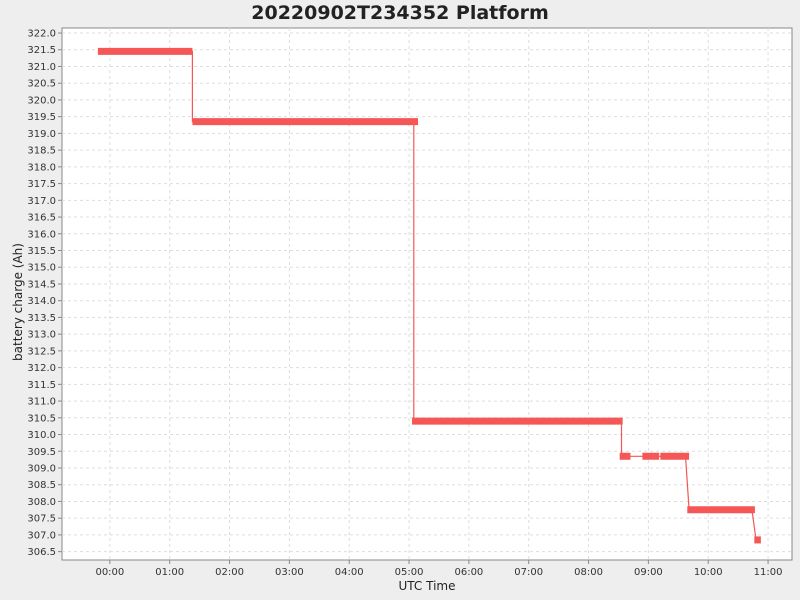 This screenshot has width=800, height=600. I want to click on y-tick-label: 310.5, so click(41, 418).